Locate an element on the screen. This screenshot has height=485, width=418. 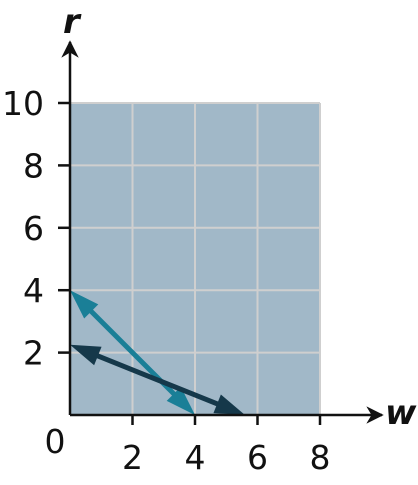
y-tick-label: 2 is located at coordinates (33, 353).